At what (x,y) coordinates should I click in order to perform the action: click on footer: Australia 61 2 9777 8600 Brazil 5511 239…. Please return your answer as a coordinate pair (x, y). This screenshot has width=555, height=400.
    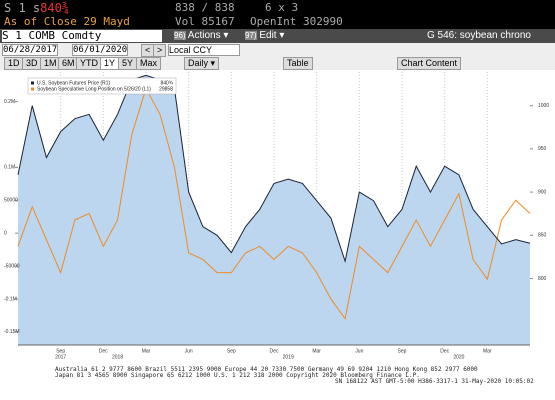
    Looking at the image, I should click on (277, 383).